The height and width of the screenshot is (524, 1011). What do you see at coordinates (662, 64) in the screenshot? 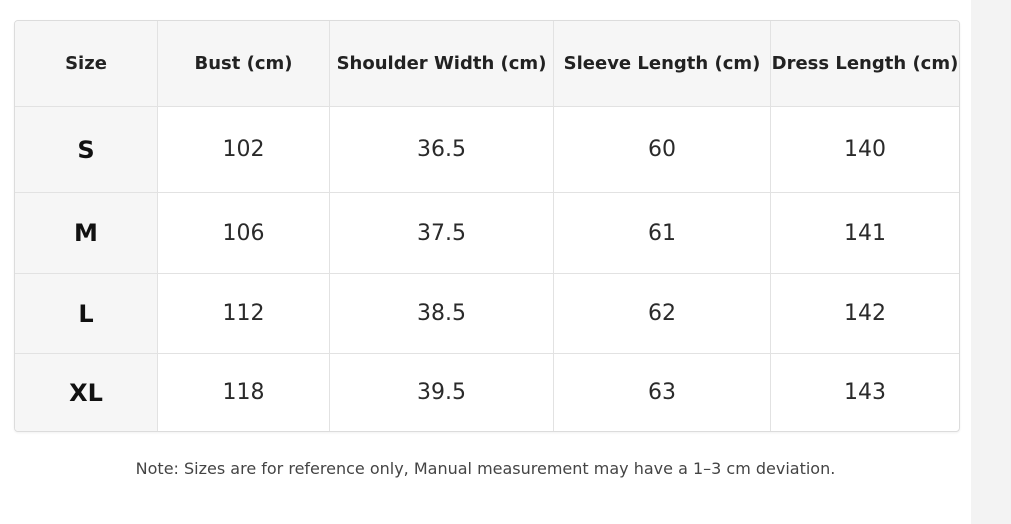
I see `header-sleeve-length: Sleeve Length (cm)` at bounding box center [662, 64].